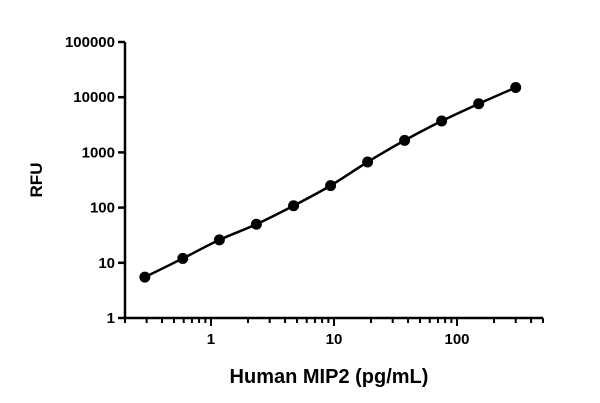 The width and height of the screenshot is (600, 403). I want to click on y-tick-label: 100, so click(102, 208).